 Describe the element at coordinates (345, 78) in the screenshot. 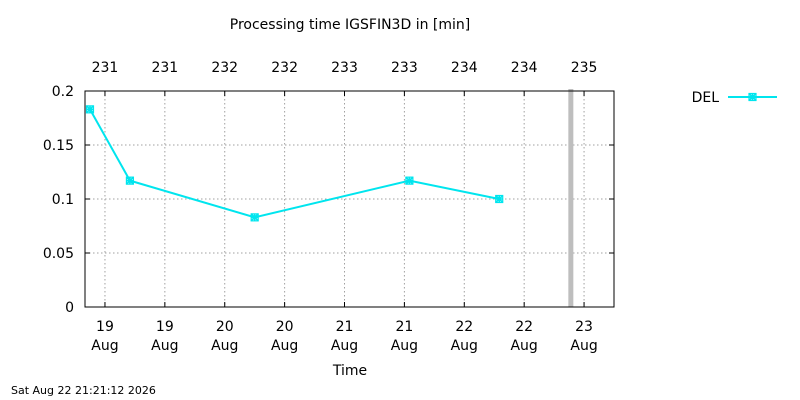

I see `top-axis: 231 231 232 232 233 233 234 234 235` at that location.